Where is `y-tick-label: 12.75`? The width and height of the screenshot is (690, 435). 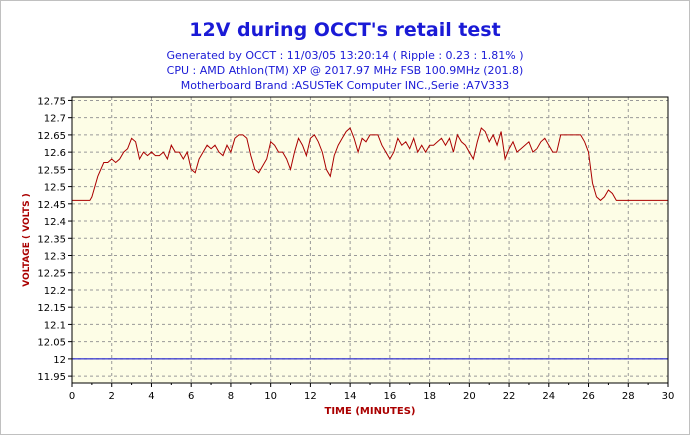 y-tick-label: 12.75 is located at coordinates (51, 101).